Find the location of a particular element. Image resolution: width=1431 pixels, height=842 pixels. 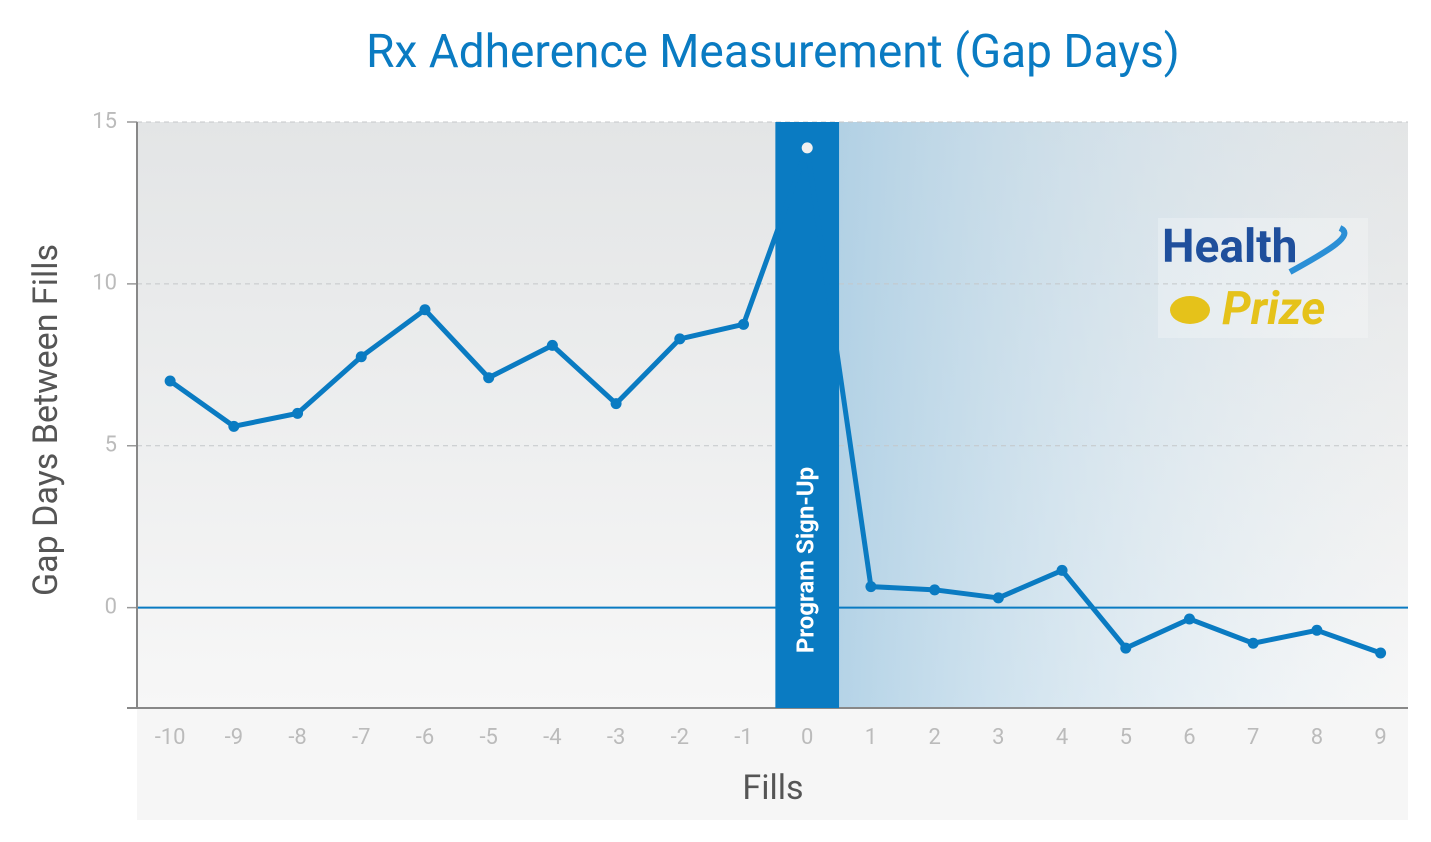

x-tick-label: -6 is located at coordinates (425, 737).